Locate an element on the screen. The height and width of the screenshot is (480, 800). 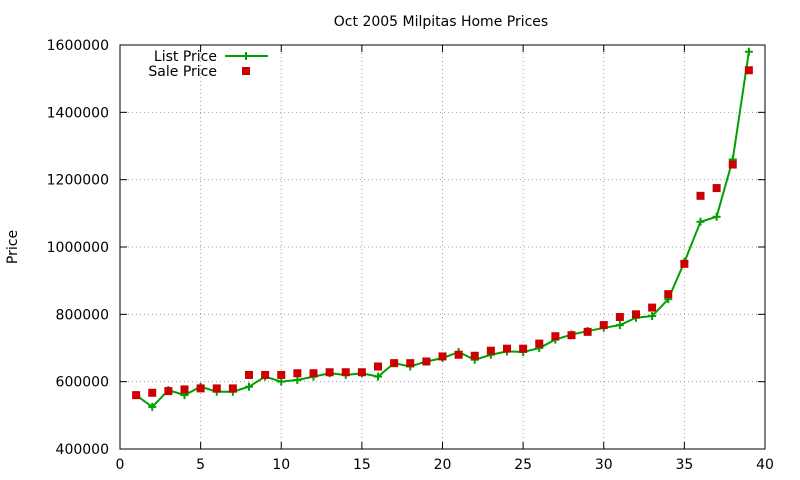
y-tick-label: 400000 is located at coordinates (82, 450).